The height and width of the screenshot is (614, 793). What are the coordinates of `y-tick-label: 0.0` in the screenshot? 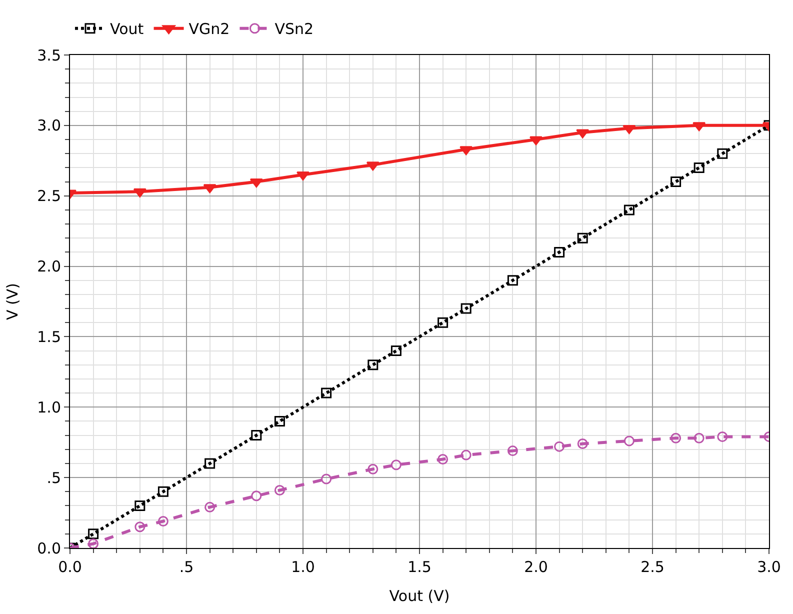 It's located at (49, 548).